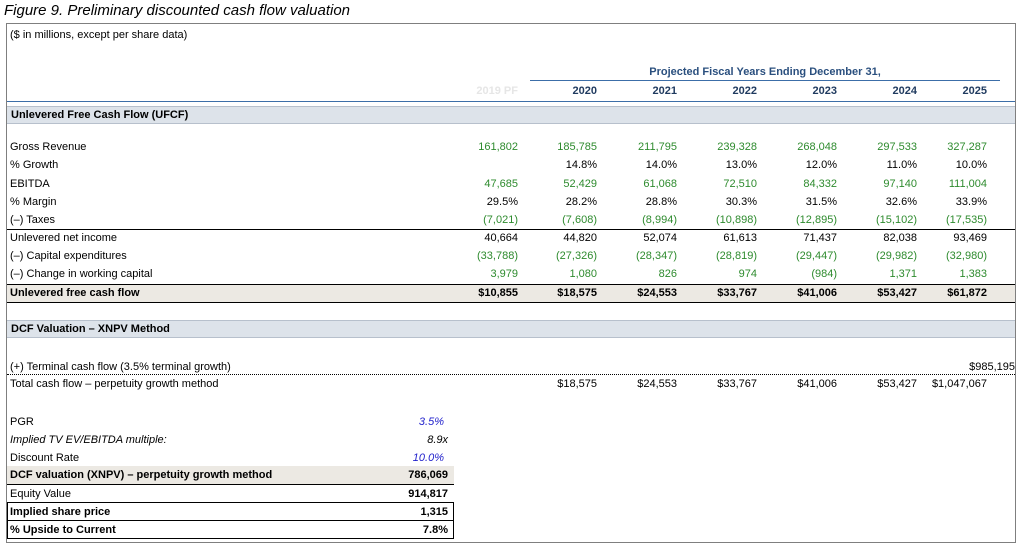 The height and width of the screenshot is (546, 1024). What do you see at coordinates (816, 256) in the screenshot?
I see `capex-cell-4: (29,447)` at bounding box center [816, 256].